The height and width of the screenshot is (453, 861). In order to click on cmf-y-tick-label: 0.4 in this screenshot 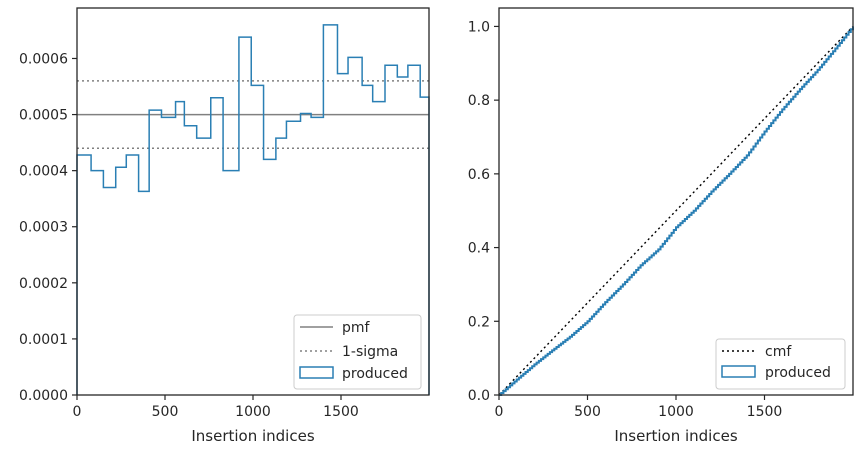, I will do `click(479, 249)`.